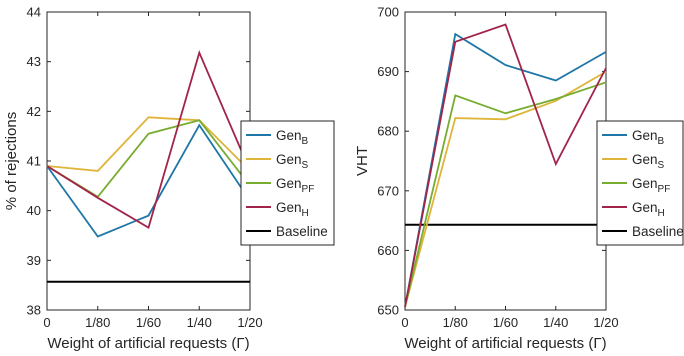  Describe the element at coordinates (34, 12) in the screenshot. I see `y-tick-label: 44` at that location.